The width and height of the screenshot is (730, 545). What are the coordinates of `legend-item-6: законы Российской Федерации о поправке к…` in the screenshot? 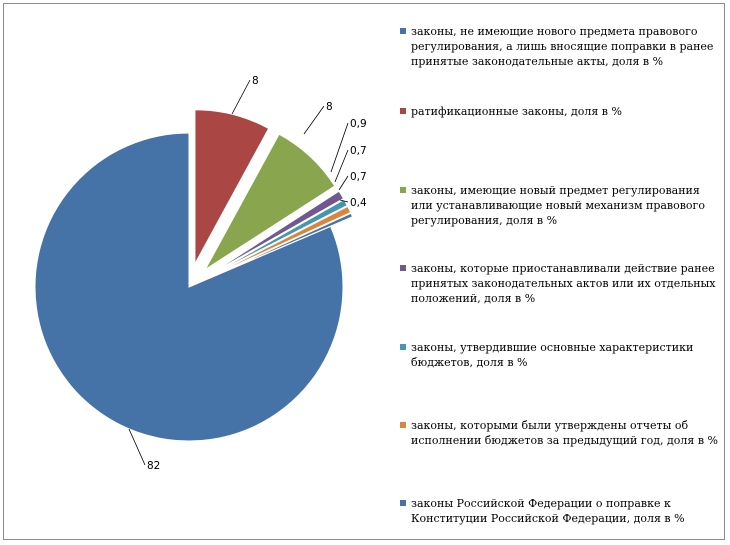 It's located at (560, 511).